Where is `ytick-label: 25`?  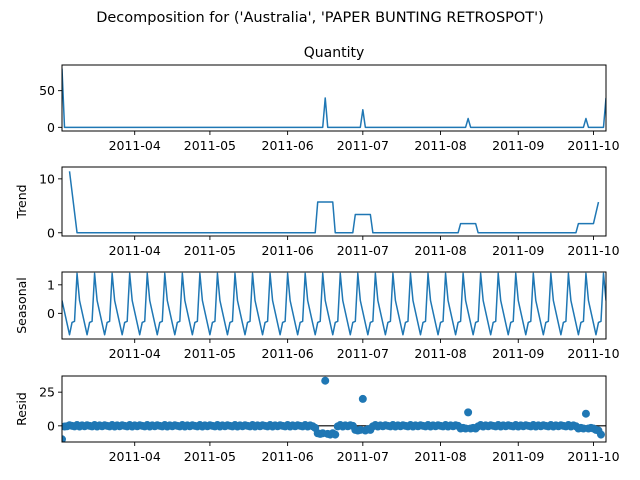 ytick-label: 25 is located at coordinates (47, 392).